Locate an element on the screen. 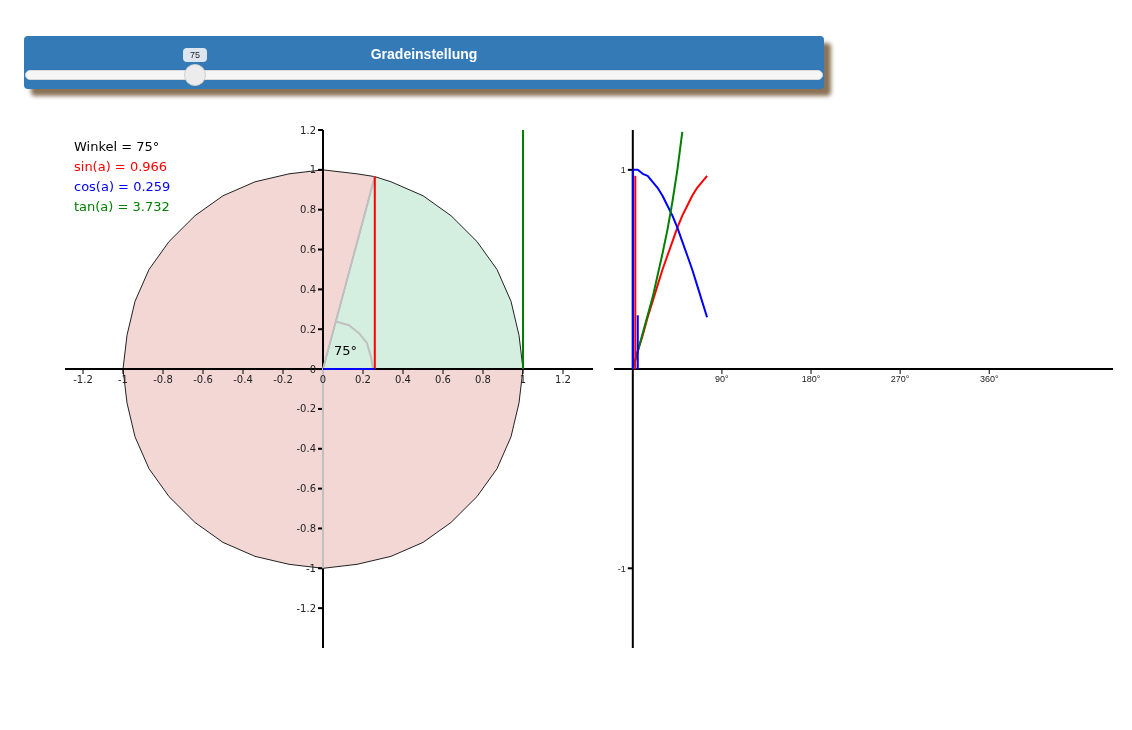 The width and height of the screenshot is (1132, 730). x-tick-label: 0.8 is located at coordinates (483, 380).